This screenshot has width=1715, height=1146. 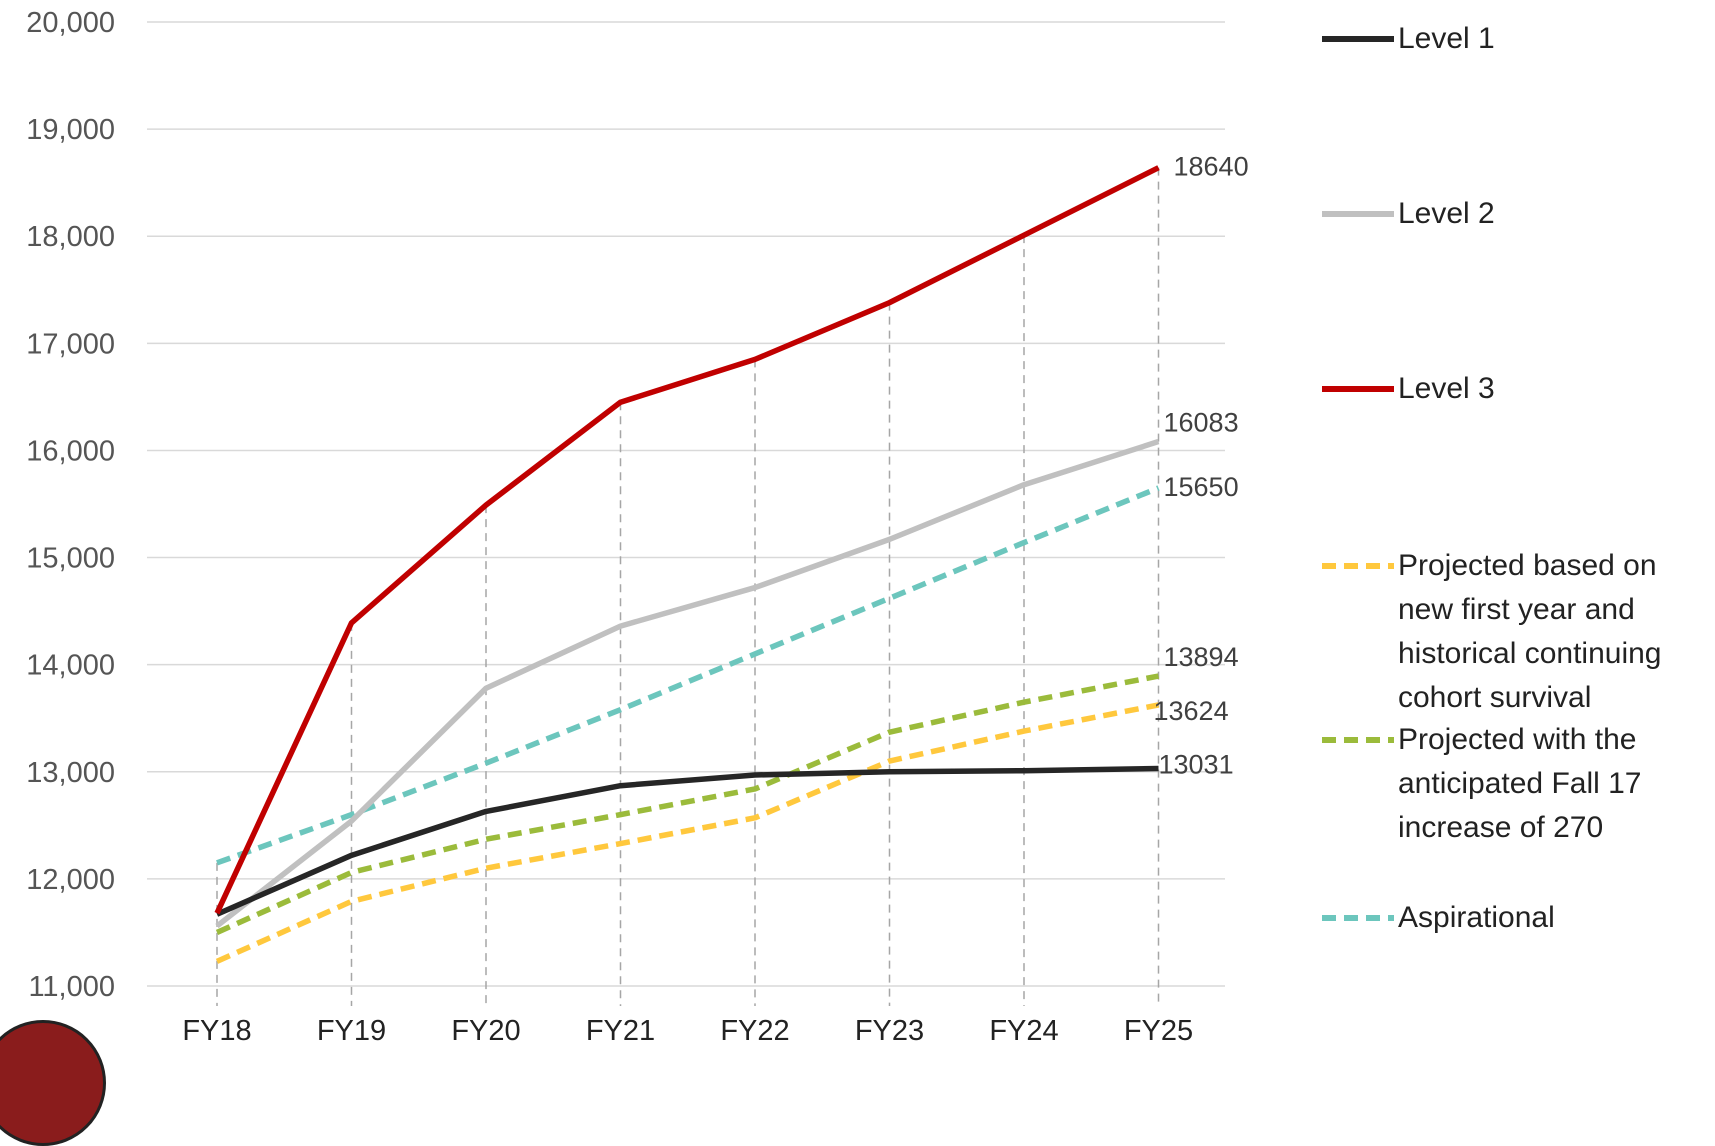 What do you see at coordinates (687, 1029) in the screenshot?
I see `x-axis-tick-labels: FY18 FY19 FY20 FY21 FY22 FY23 FY24 FY25` at bounding box center [687, 1029].